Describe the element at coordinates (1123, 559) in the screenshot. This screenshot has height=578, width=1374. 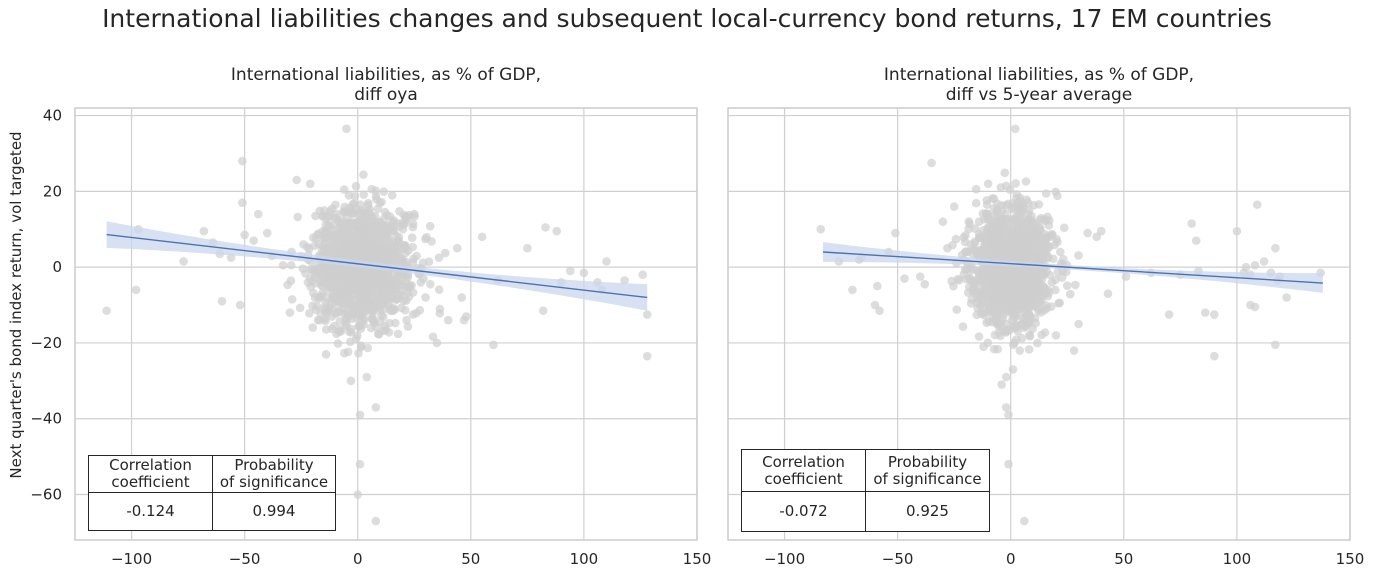
I see `x-tick-label: 50` at that location.